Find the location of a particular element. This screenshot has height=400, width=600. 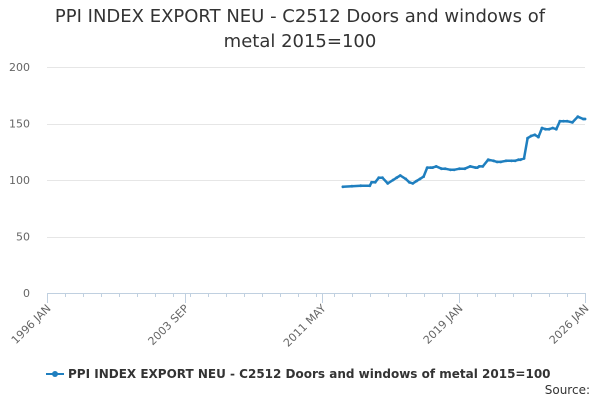

y-tick-label: 0 is located at coordinates (26, 293).